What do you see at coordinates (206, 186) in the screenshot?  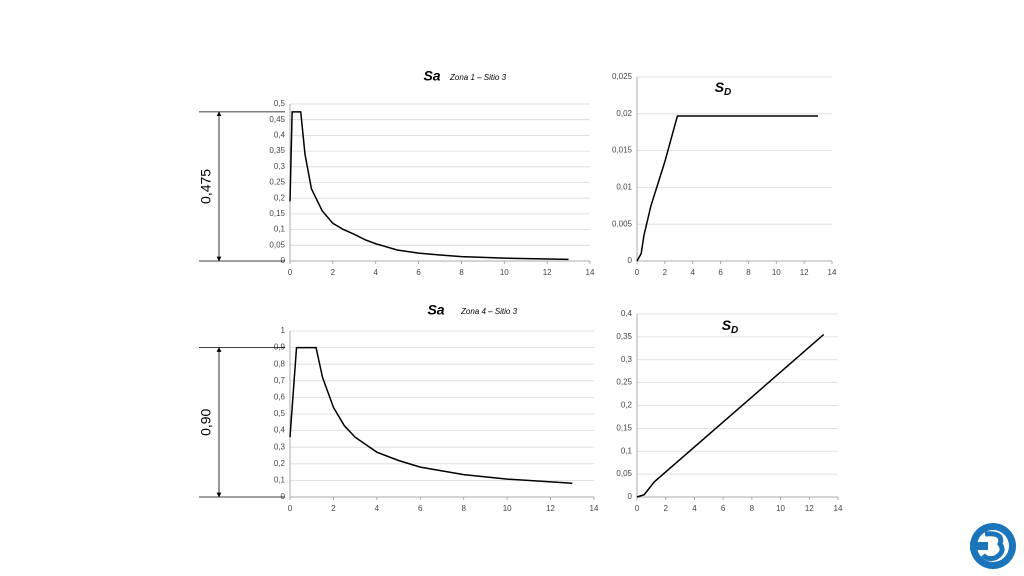 I see `dimension-label: 0,475` at bounding box center [206, 186].